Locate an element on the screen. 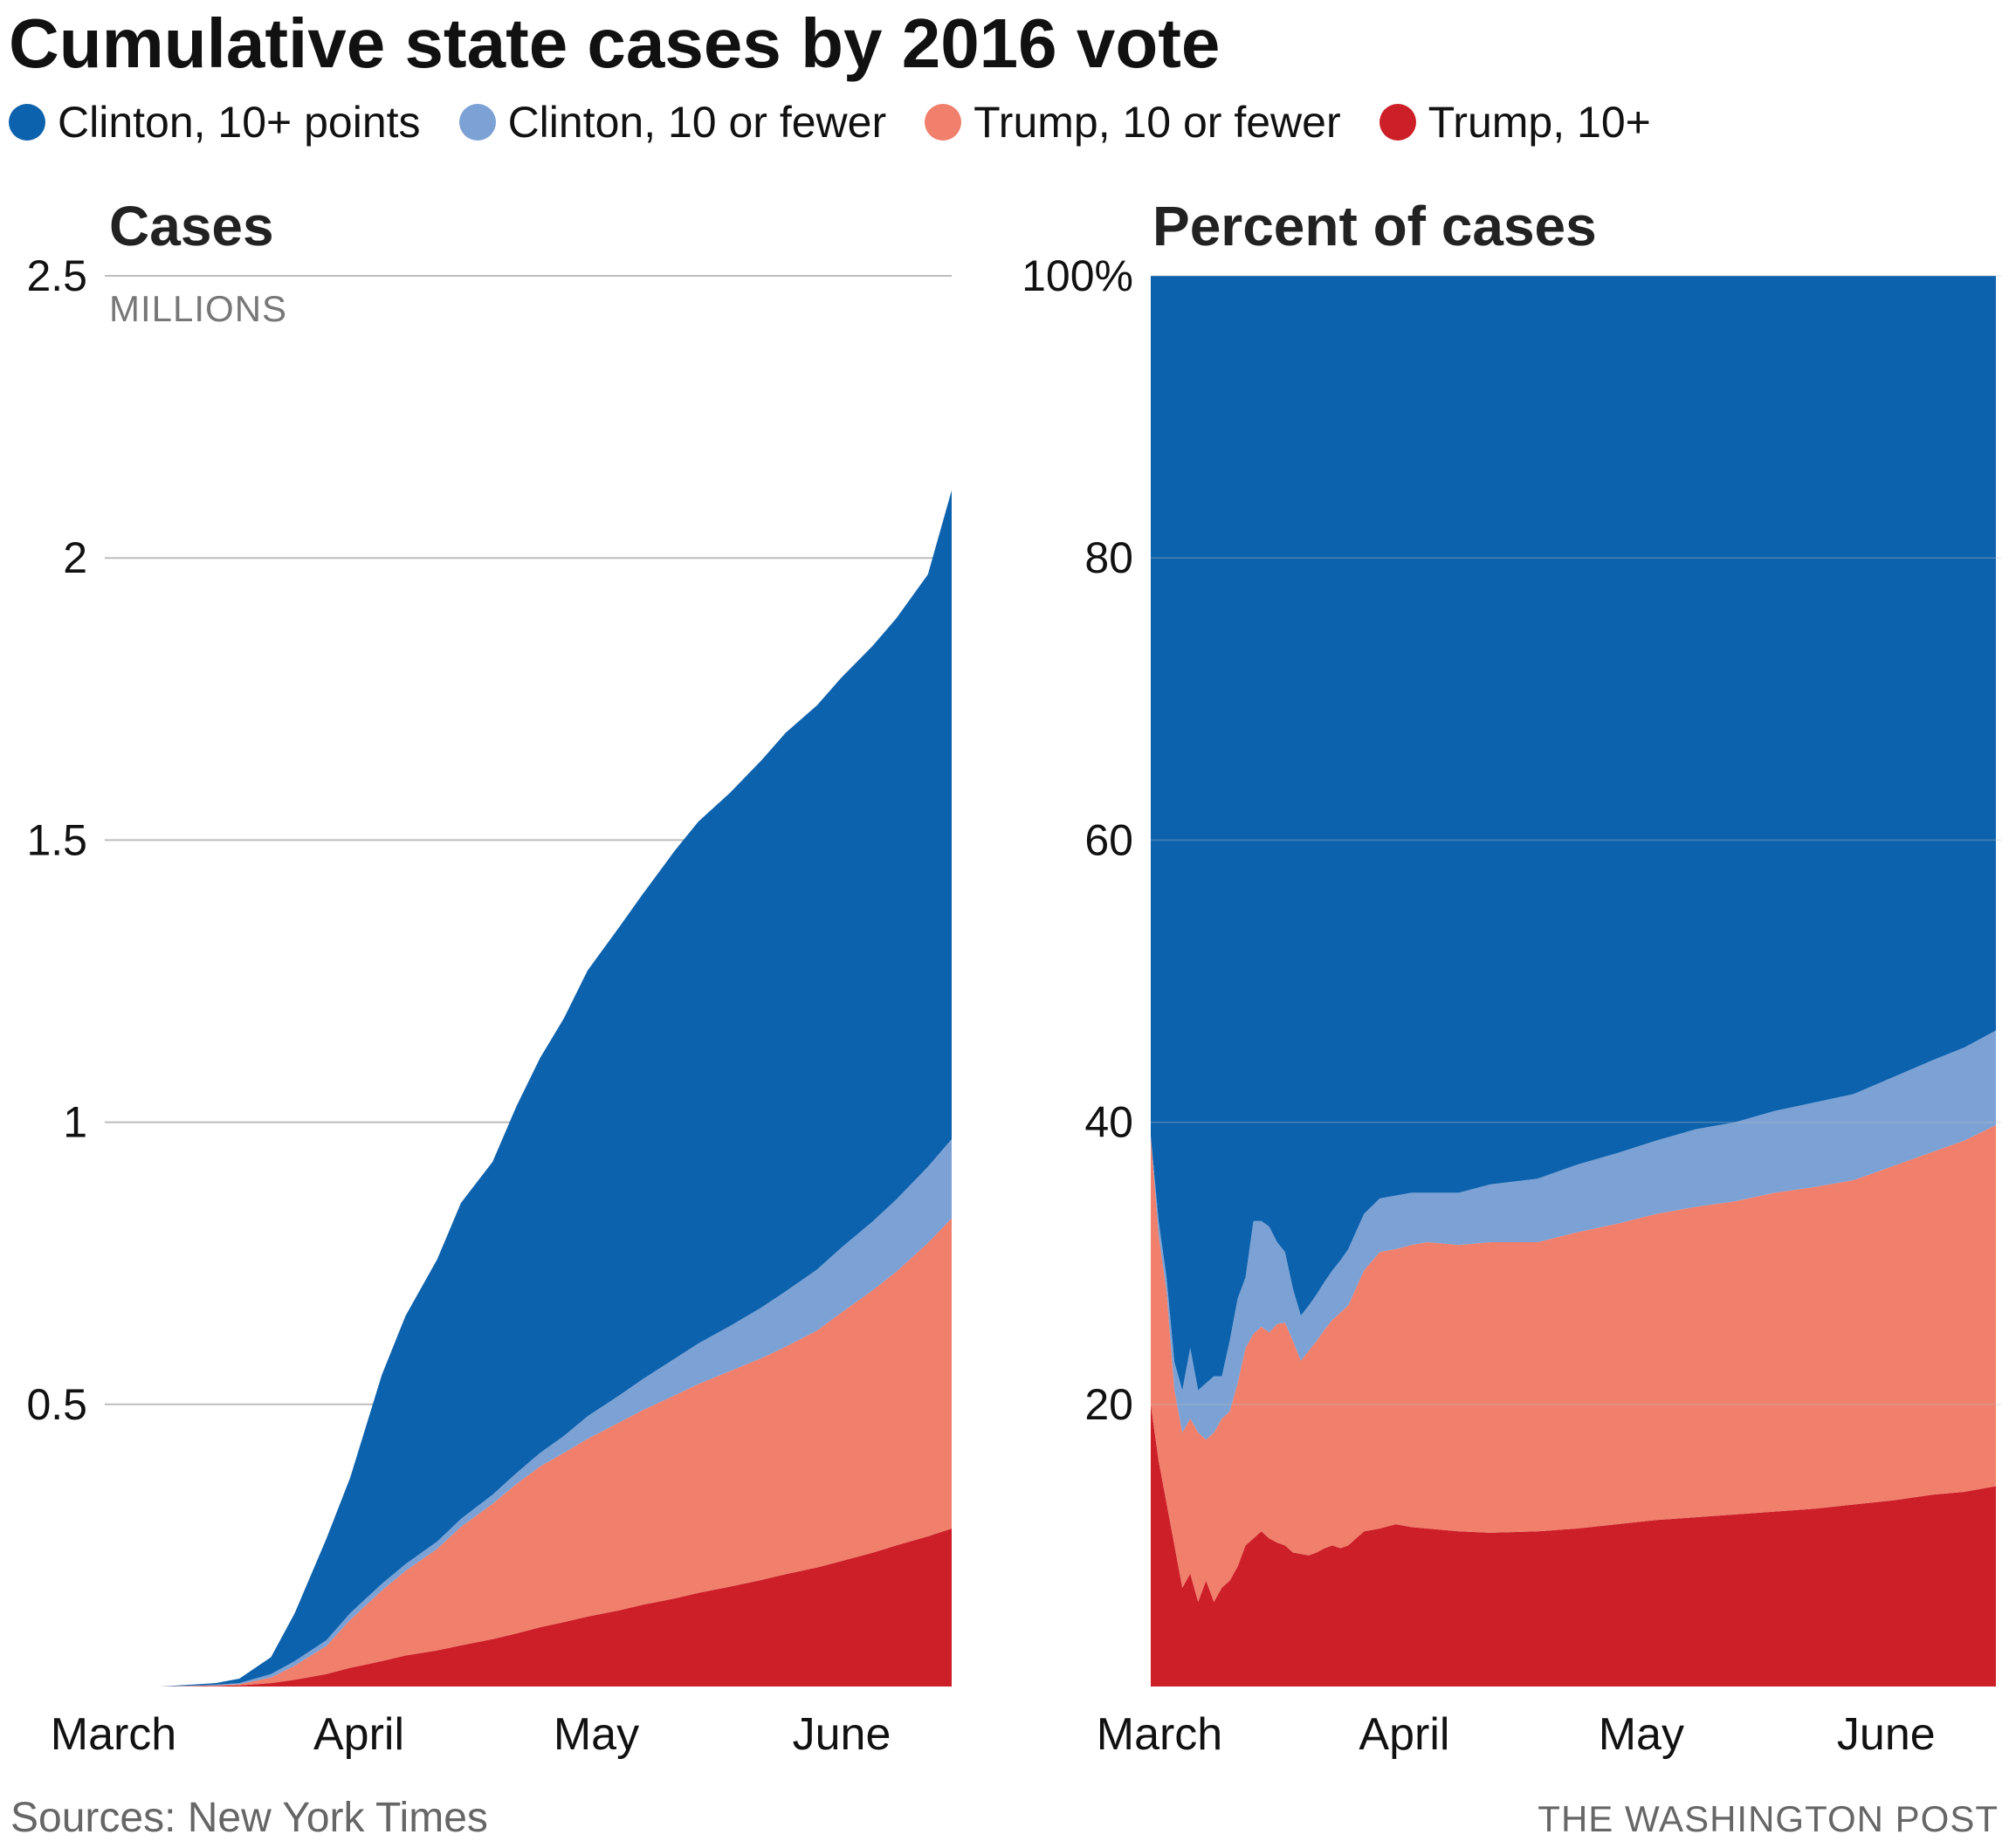 The image size is (2009, 1848). y-tick-label: 0.5 is located at coordinates (56, 1405).